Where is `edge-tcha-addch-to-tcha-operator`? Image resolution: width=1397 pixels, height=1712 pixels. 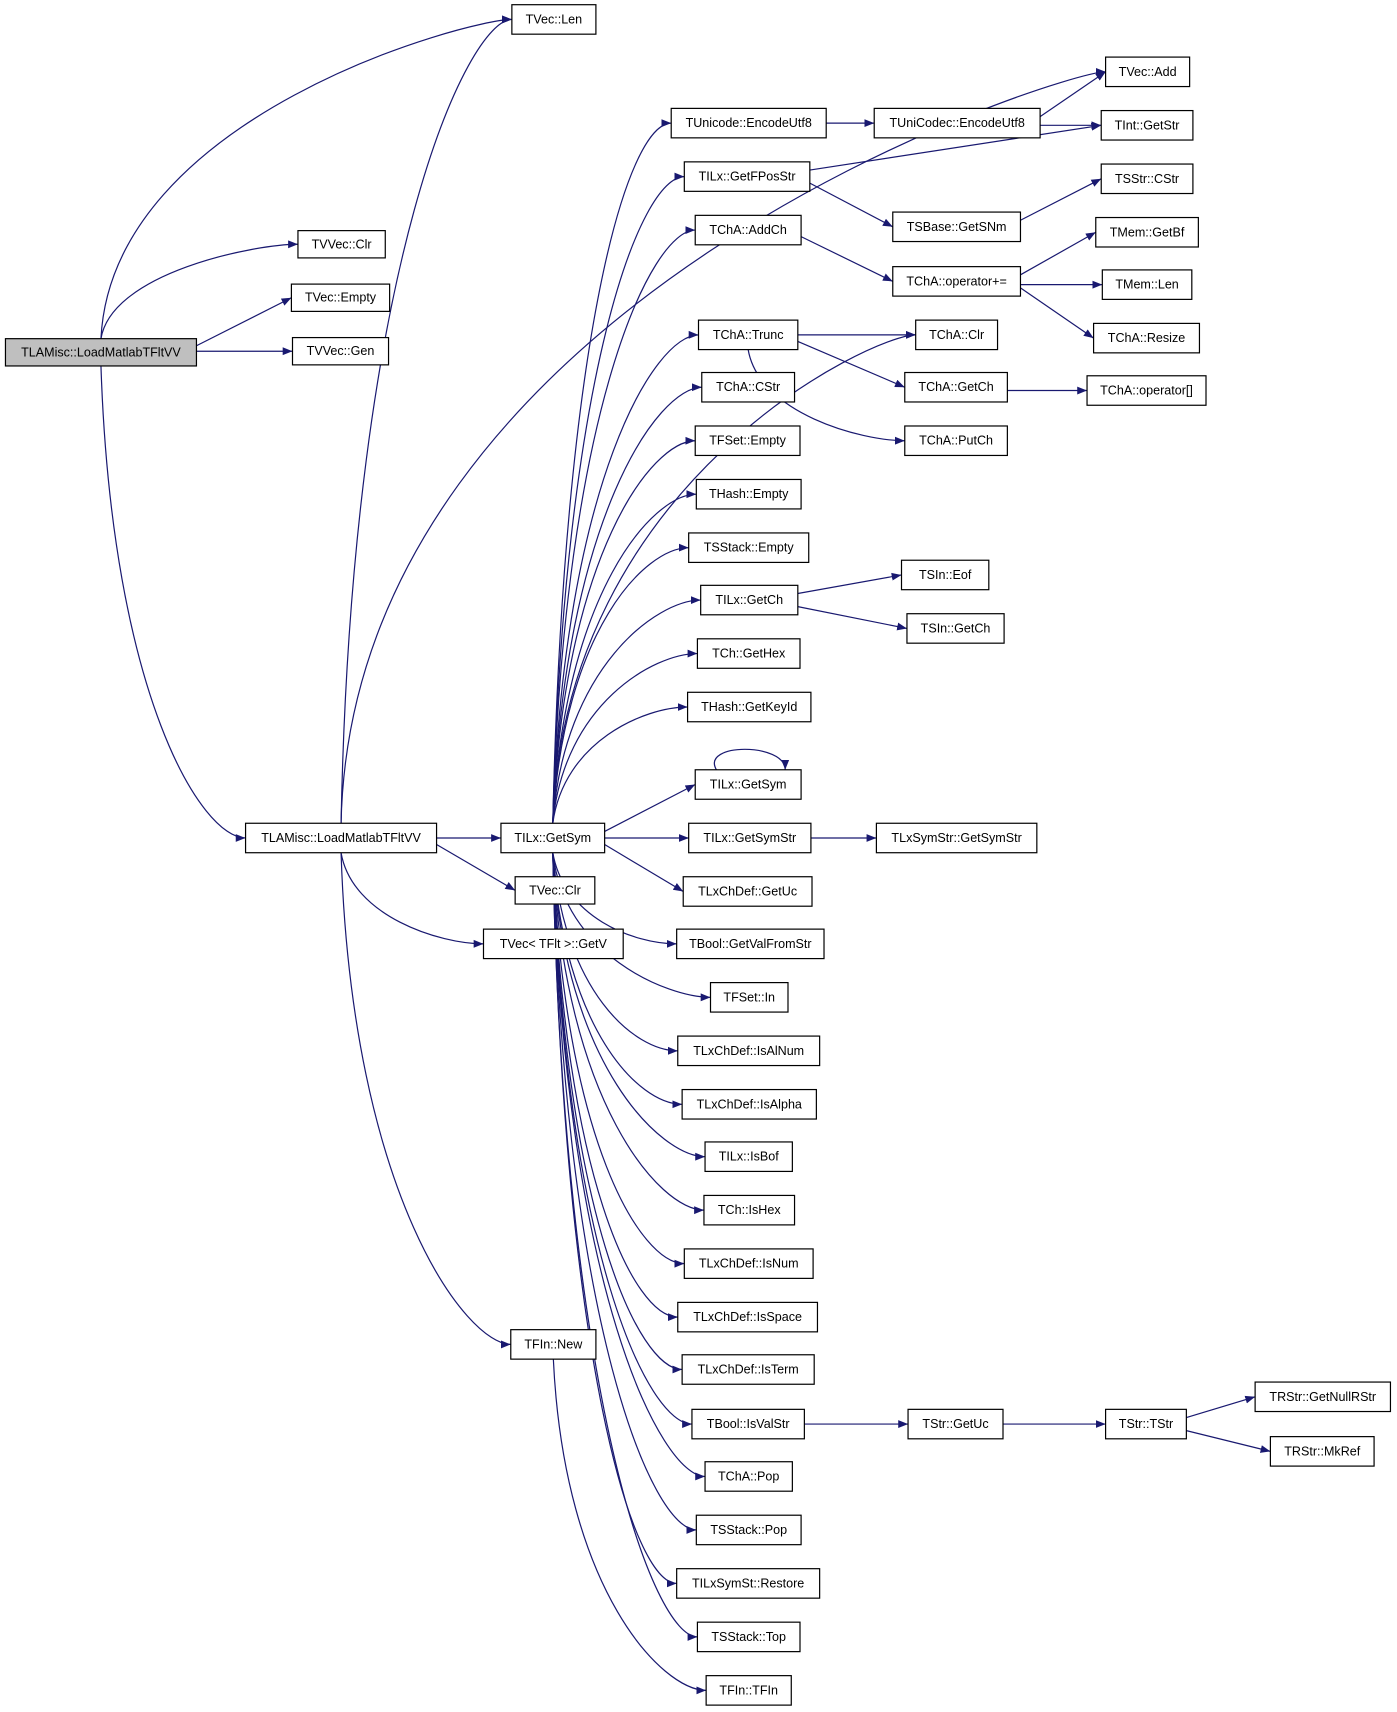
edge-tcha-addch-to-tcha-operator is located at coordinates (847, 259).